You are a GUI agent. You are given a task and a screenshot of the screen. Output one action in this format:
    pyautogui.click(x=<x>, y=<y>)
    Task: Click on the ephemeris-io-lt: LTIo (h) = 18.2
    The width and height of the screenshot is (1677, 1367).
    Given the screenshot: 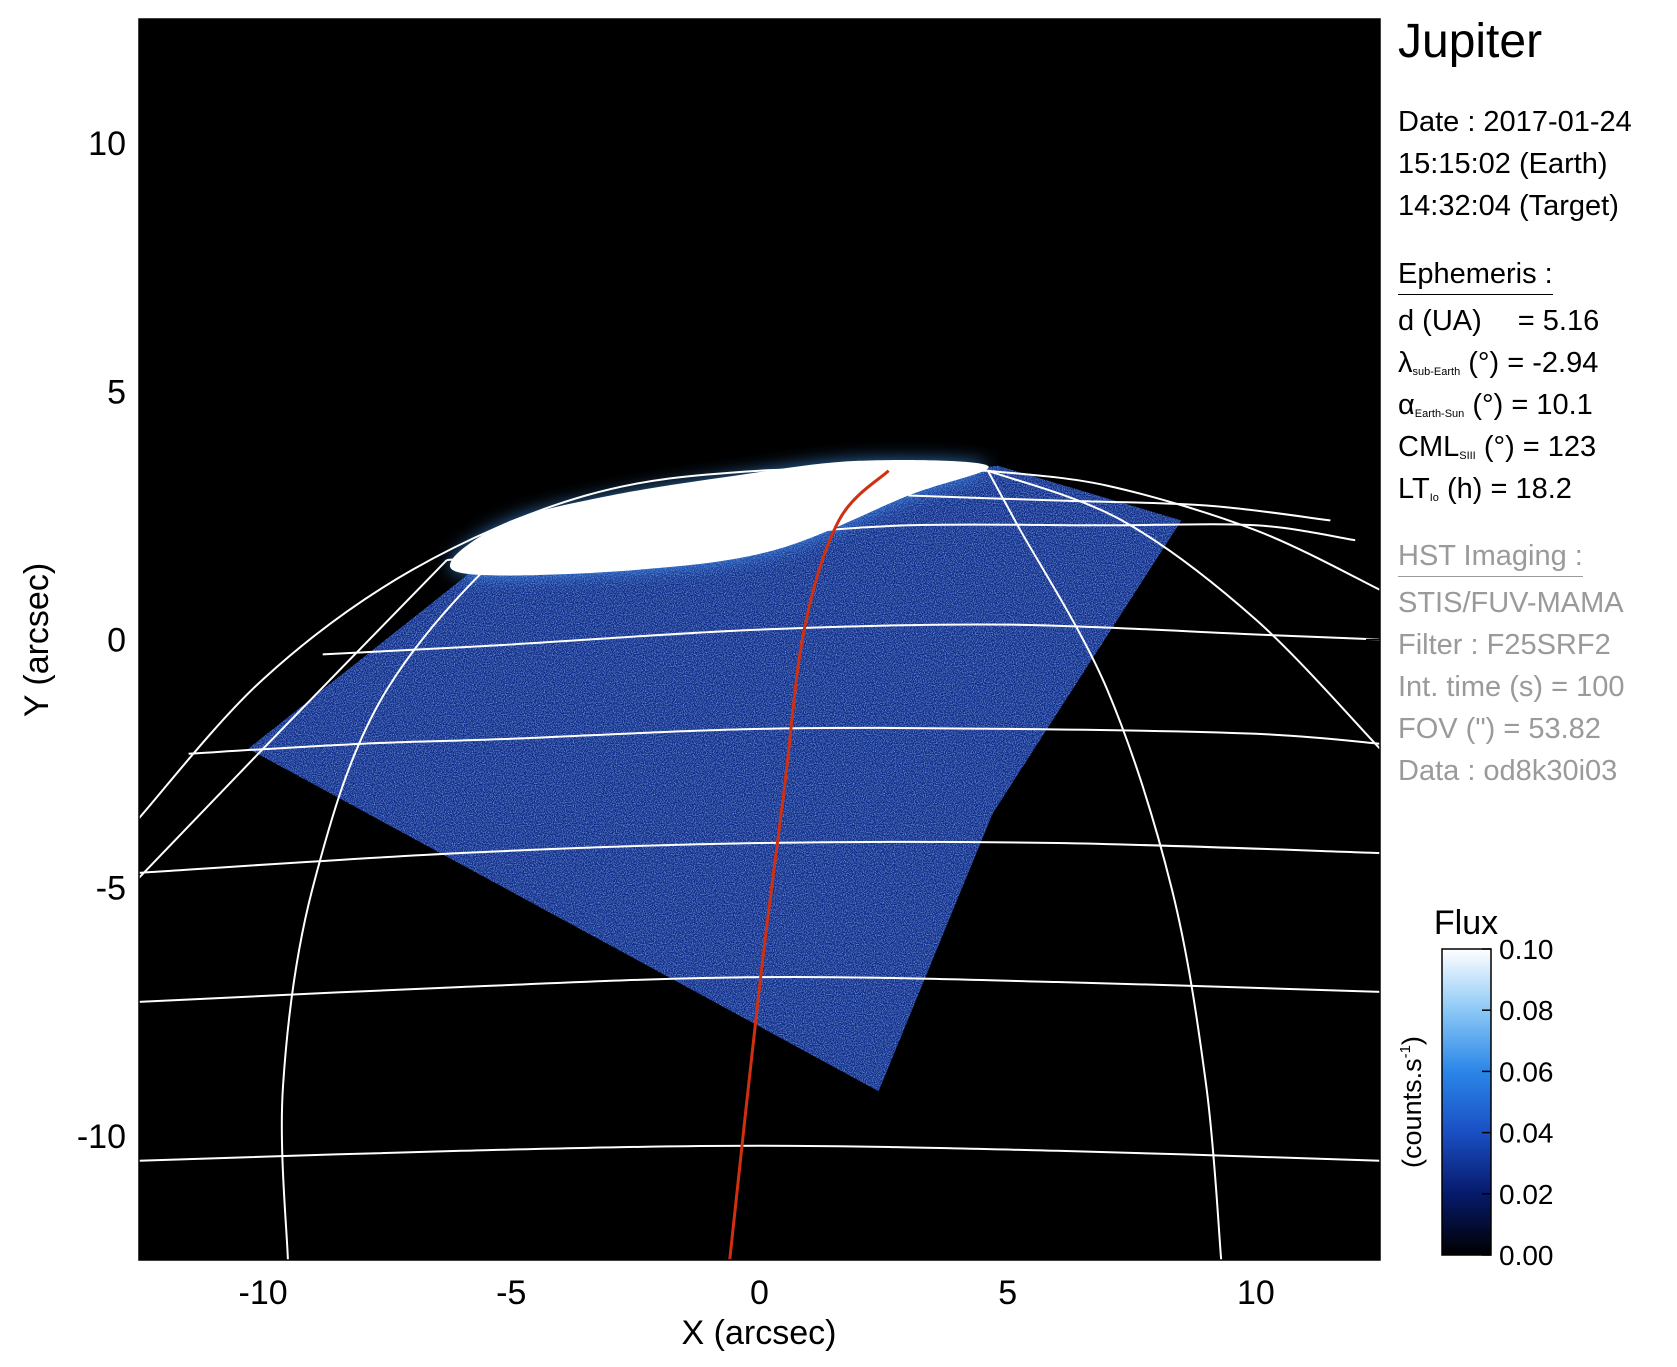 What is the action you would take?
    pyautogui.click(x=1485, y=489)
    